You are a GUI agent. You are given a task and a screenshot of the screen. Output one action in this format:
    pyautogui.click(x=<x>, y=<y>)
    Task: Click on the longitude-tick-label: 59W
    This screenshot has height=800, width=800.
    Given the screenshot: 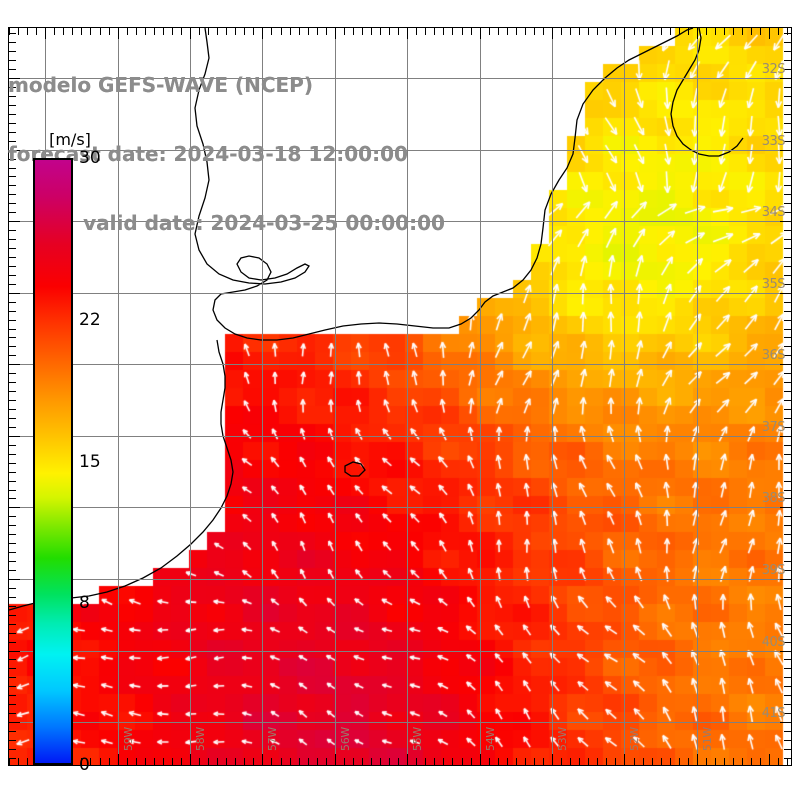 What is the action you would take?
    pyautogui.click(x=128, y=739)
    